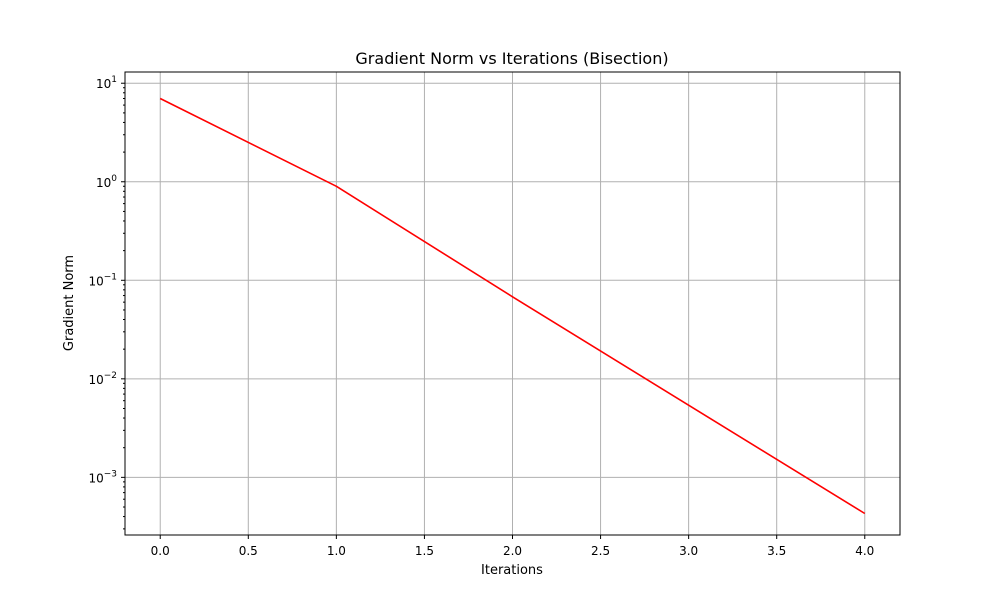 This screenshot has height=600, width=1000. I want to click on y-tick-label: 10⁻², so click(102, 379).